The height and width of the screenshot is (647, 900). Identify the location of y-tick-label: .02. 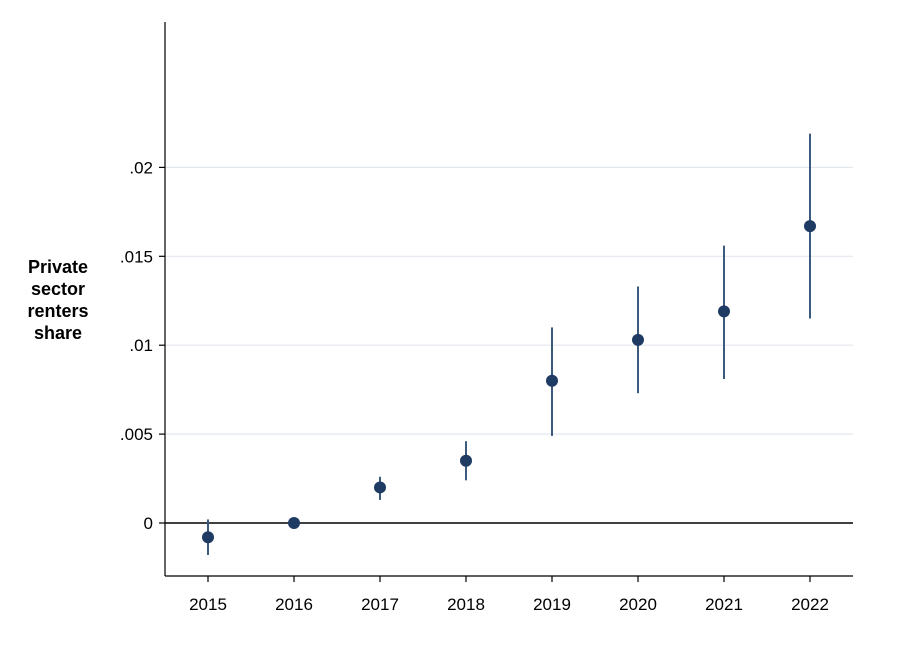
(141, 167).